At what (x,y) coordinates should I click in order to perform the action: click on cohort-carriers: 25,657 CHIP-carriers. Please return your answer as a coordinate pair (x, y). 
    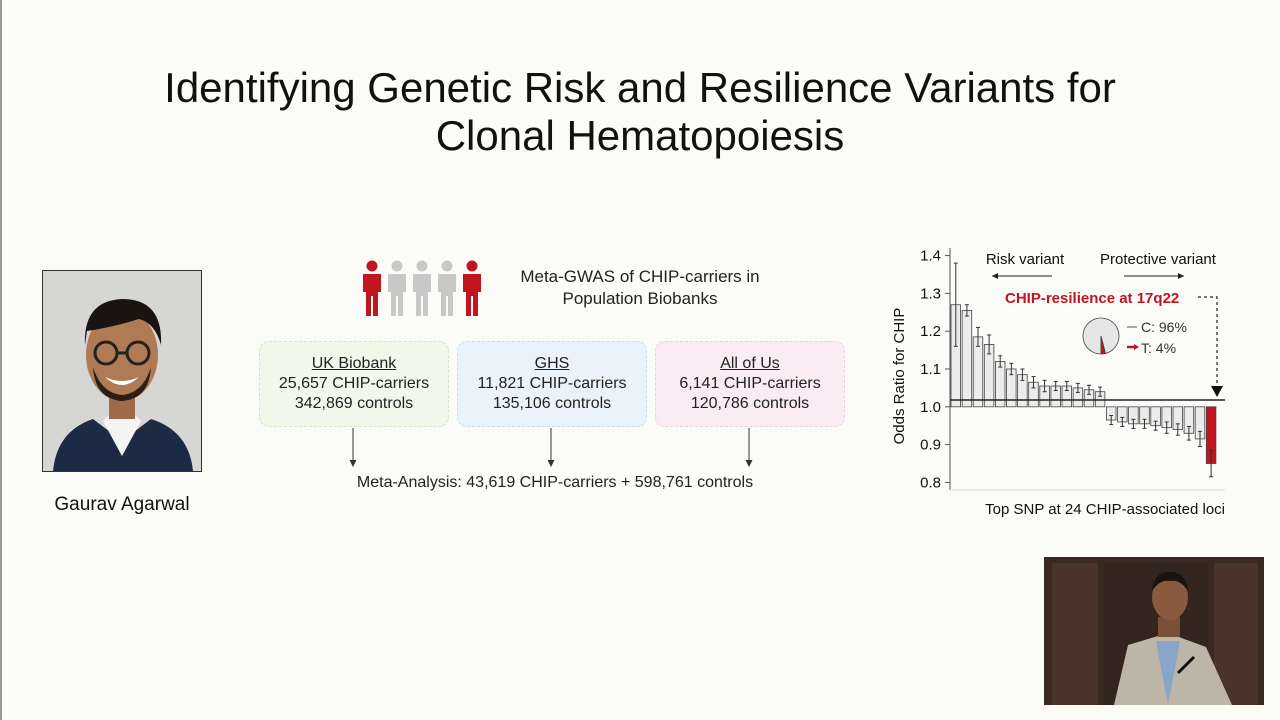
    Looking at the image, I should click on (354, 383).